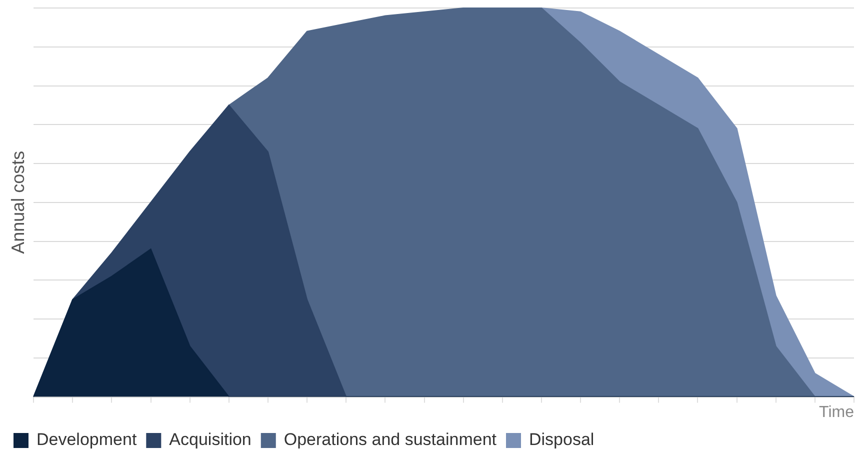 Image resolution: width=860 pixels, height=459 pixels. What do you see at coordinates (561, 440) in the screenshot?
I see `legend-label: Disposal` at bounding box center [561, 440].